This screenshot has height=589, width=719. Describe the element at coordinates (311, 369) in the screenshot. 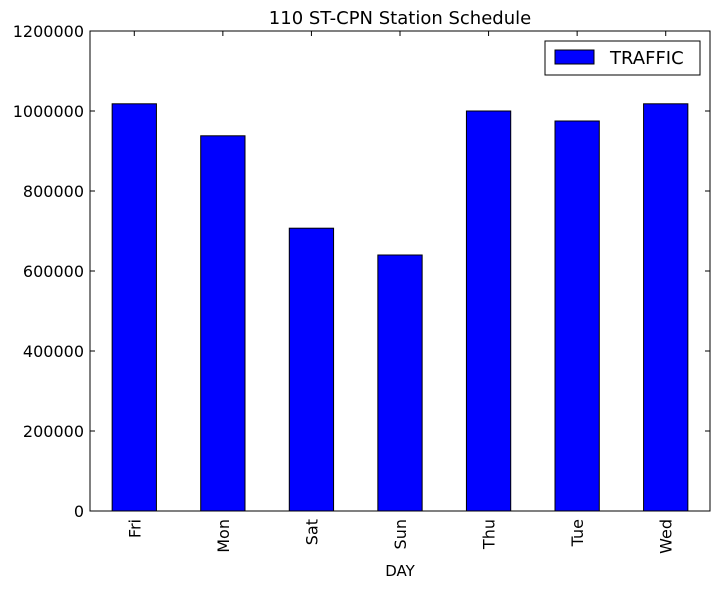

I see `bar-sat` at that location.